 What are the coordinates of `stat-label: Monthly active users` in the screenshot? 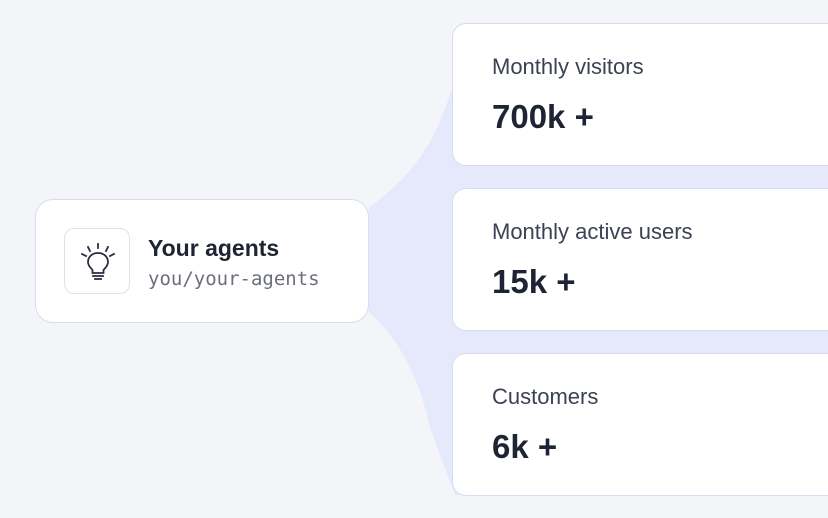 It's located at (592, 231).